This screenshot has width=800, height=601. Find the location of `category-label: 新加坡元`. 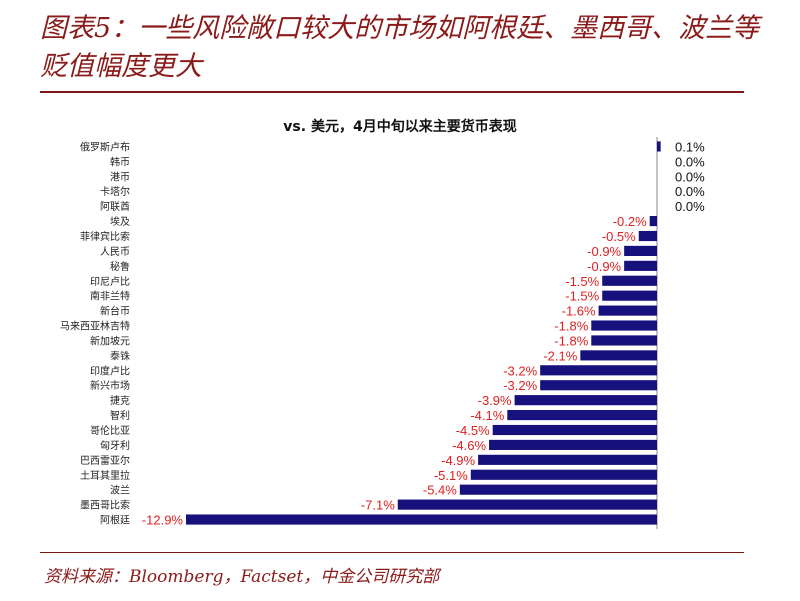

category-label: 新加坡元 is located at coordinates (110, 340).